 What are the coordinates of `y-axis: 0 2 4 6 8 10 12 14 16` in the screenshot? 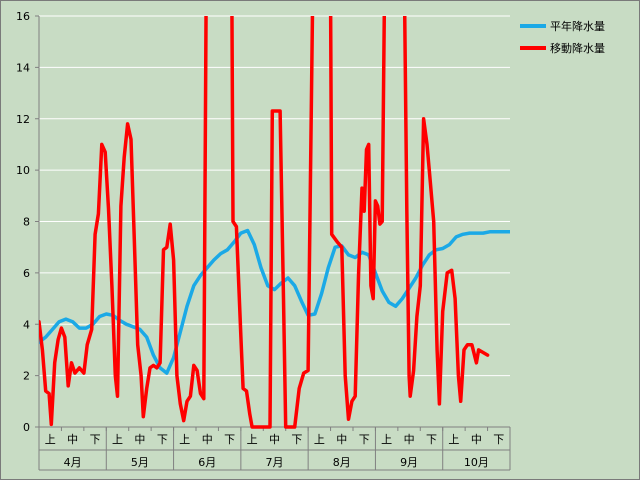 It's located at (28, 222).